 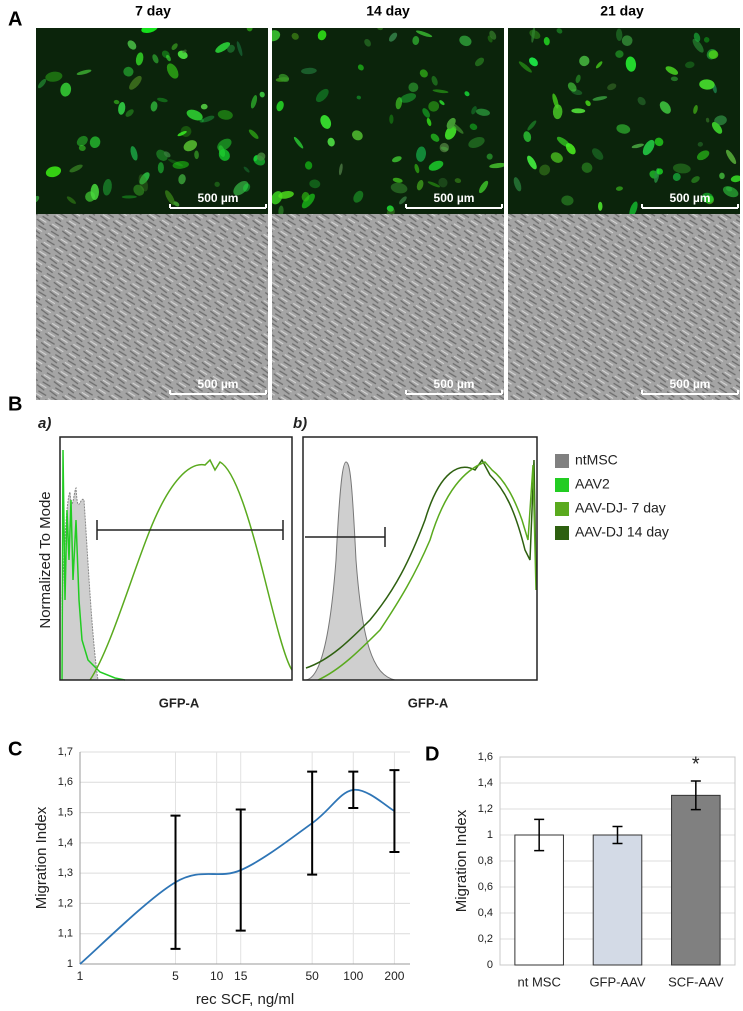 I want to click on histogram-a, so click(x=176, y=558).